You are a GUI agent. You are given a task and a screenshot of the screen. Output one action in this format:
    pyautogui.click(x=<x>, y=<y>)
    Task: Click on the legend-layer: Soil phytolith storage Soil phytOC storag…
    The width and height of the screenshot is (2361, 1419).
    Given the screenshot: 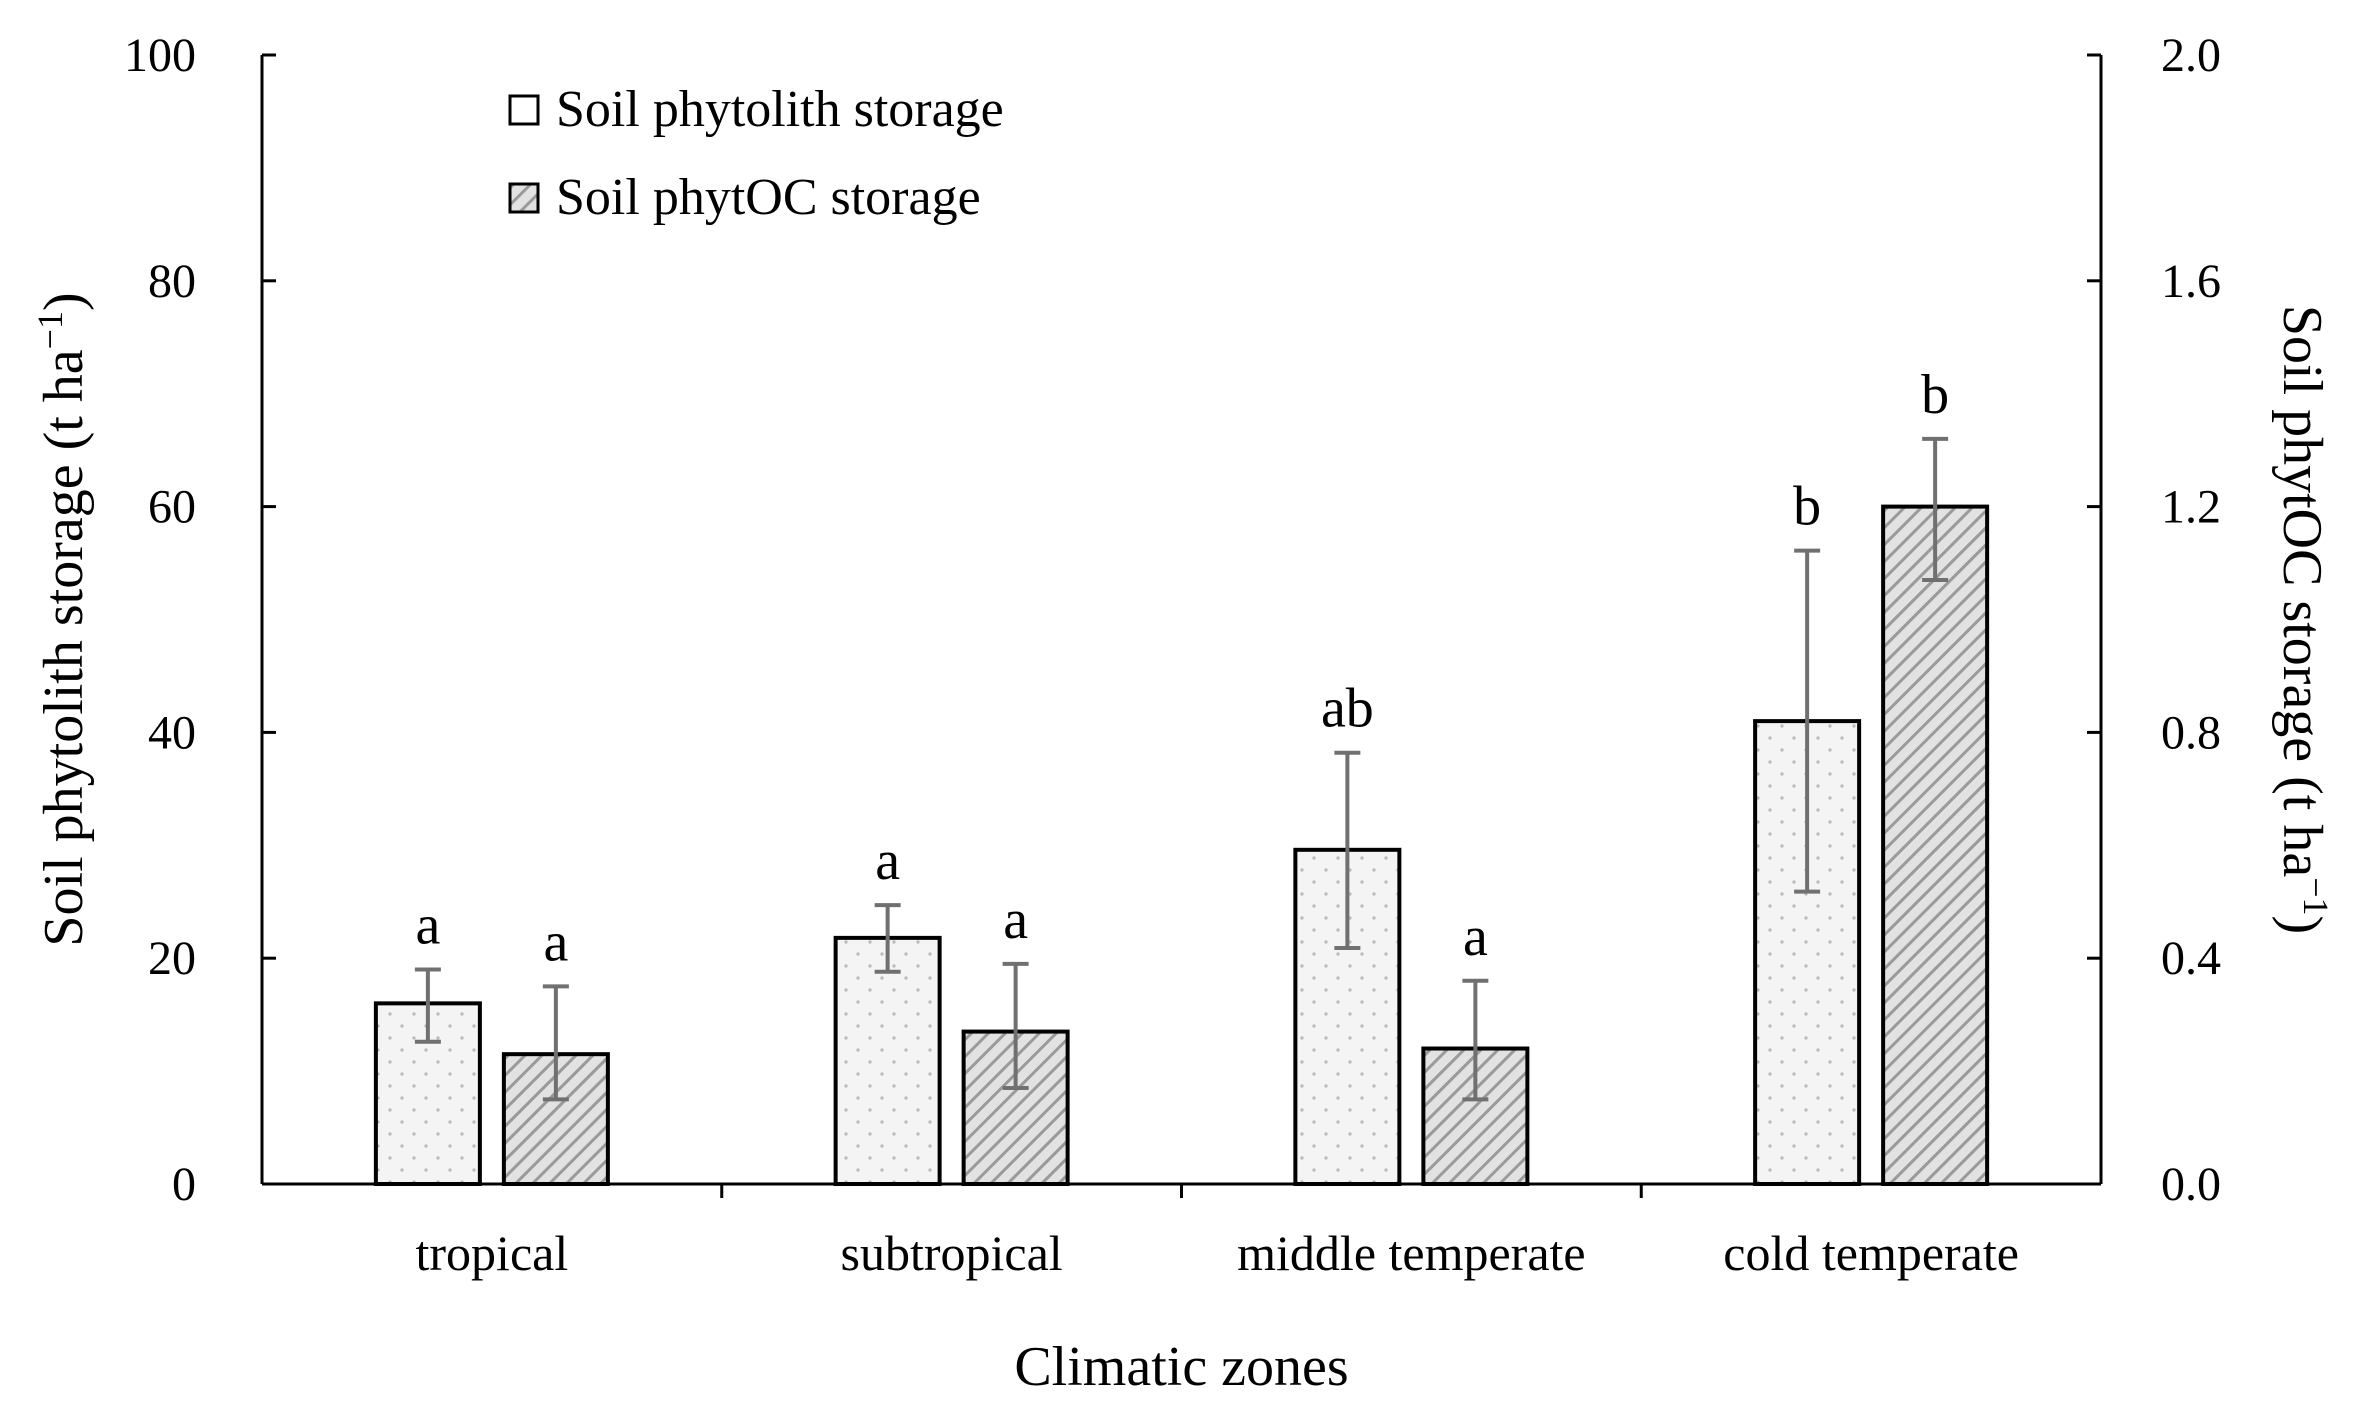 What is the action you would take?
    pyautogui.click(x=756, y=153)
    